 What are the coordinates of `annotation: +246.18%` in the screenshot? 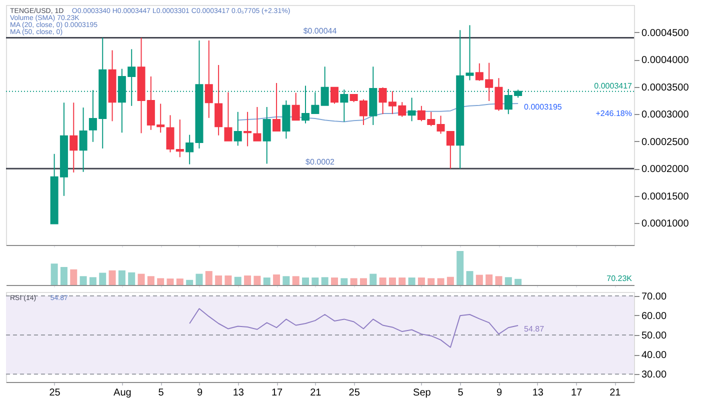 It's located at (614, 113).